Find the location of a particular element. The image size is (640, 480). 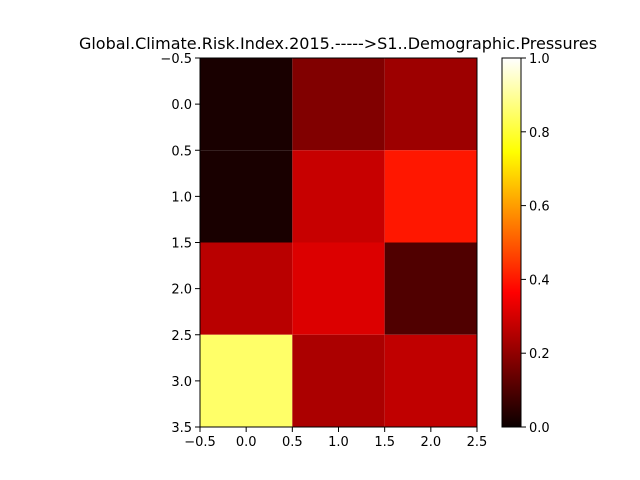

y-tick-label: 2.0 is located at coordinates (181, 290).